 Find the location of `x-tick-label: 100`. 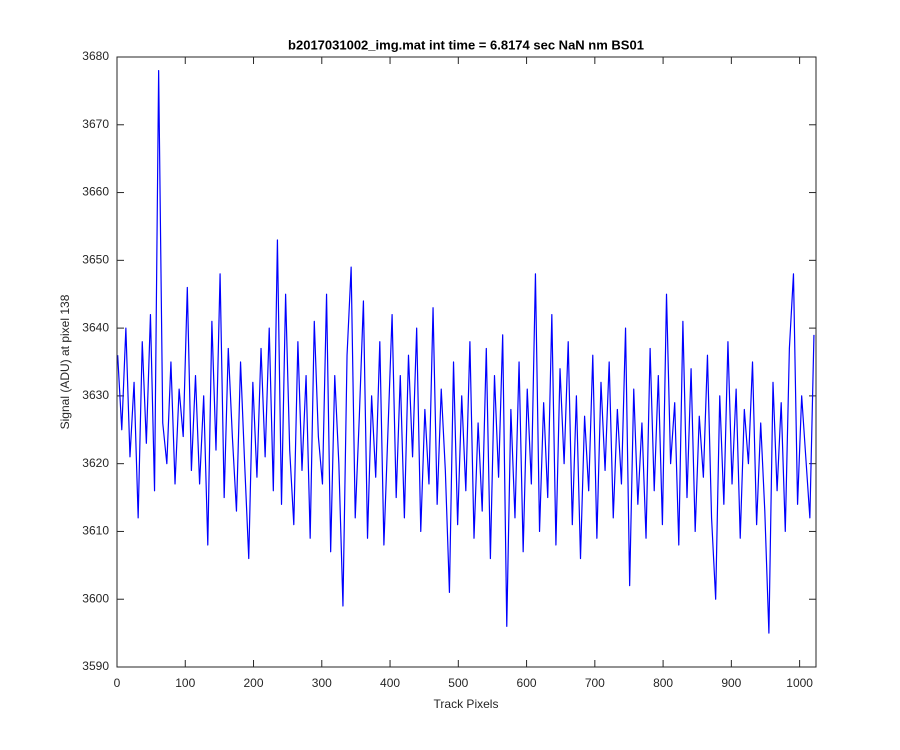

x-tick-label: 100 is located at coordinates (185, 683).